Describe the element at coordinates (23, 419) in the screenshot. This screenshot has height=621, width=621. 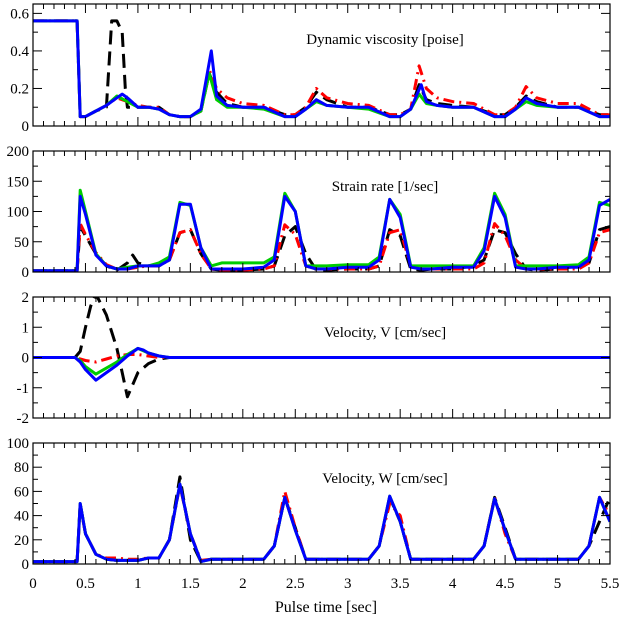
I see `y-tick-label: -2` at that location.